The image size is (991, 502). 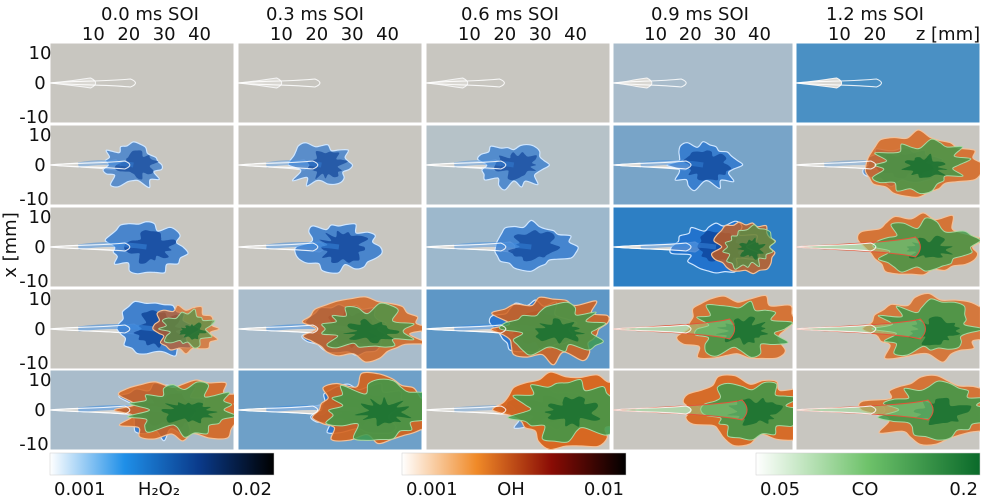 I want to click on panel-r4-c4, so click(x=703, y=329).